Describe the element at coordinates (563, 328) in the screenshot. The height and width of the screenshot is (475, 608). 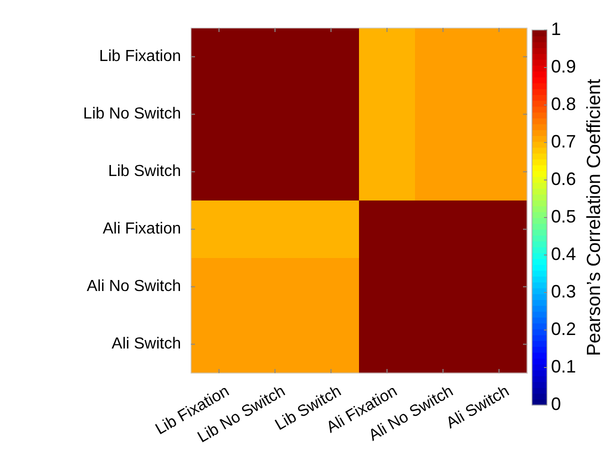
I see `color-bar-label: 0.2` at that location.